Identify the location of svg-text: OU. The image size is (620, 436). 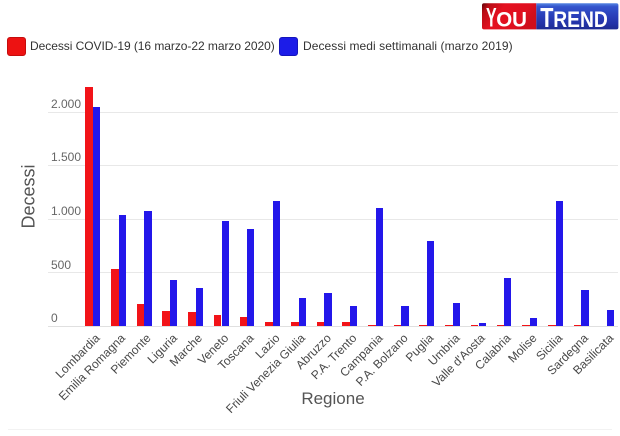
(511, 20).